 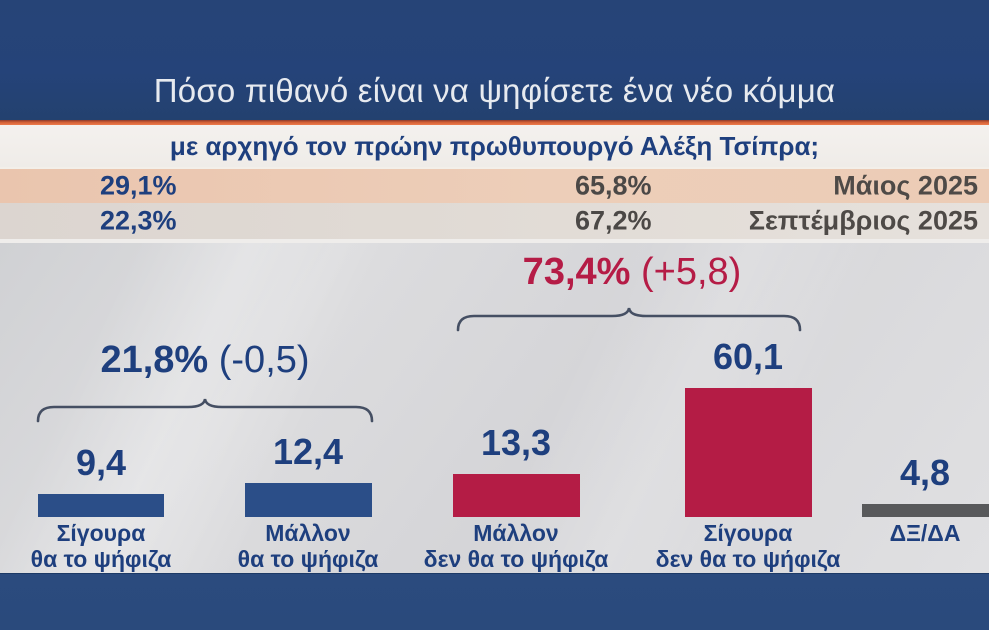 I want to click on bar-mallon-tha, so click(x=308, y=500).